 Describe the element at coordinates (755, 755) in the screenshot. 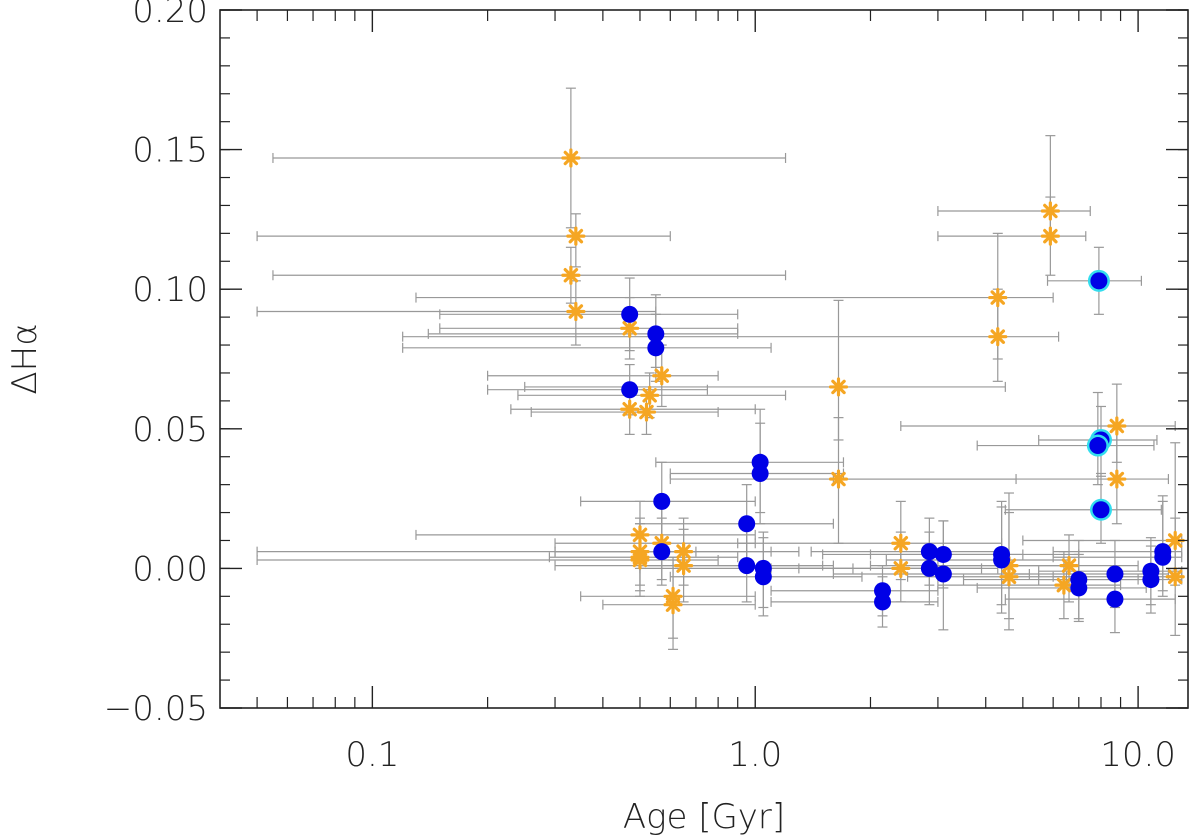

I see `x-tick-label: 1.0` at that location.